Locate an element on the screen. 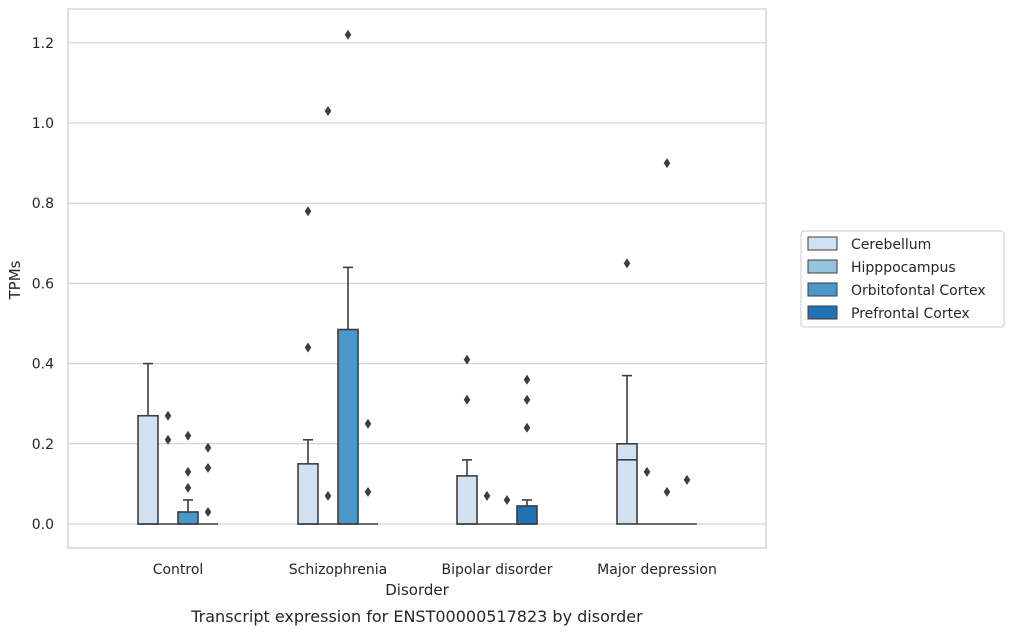 The width and height of the screenshot is (1014, 634). legend-label: Prefrontal Cortex is located at coordinates (910, 314).